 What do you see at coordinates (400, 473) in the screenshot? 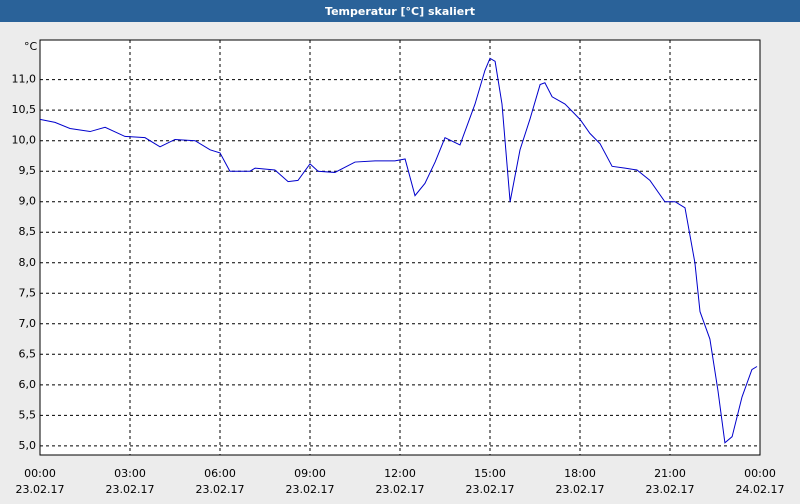
I see `x-tick-label: 12:00` at bounding box center [400, 473].